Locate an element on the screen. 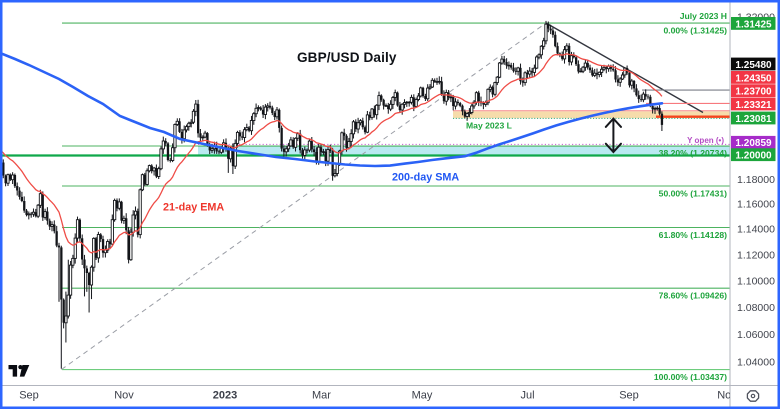  svg-text: 38.20% (1.20734) is located at coordinates (693, 153).